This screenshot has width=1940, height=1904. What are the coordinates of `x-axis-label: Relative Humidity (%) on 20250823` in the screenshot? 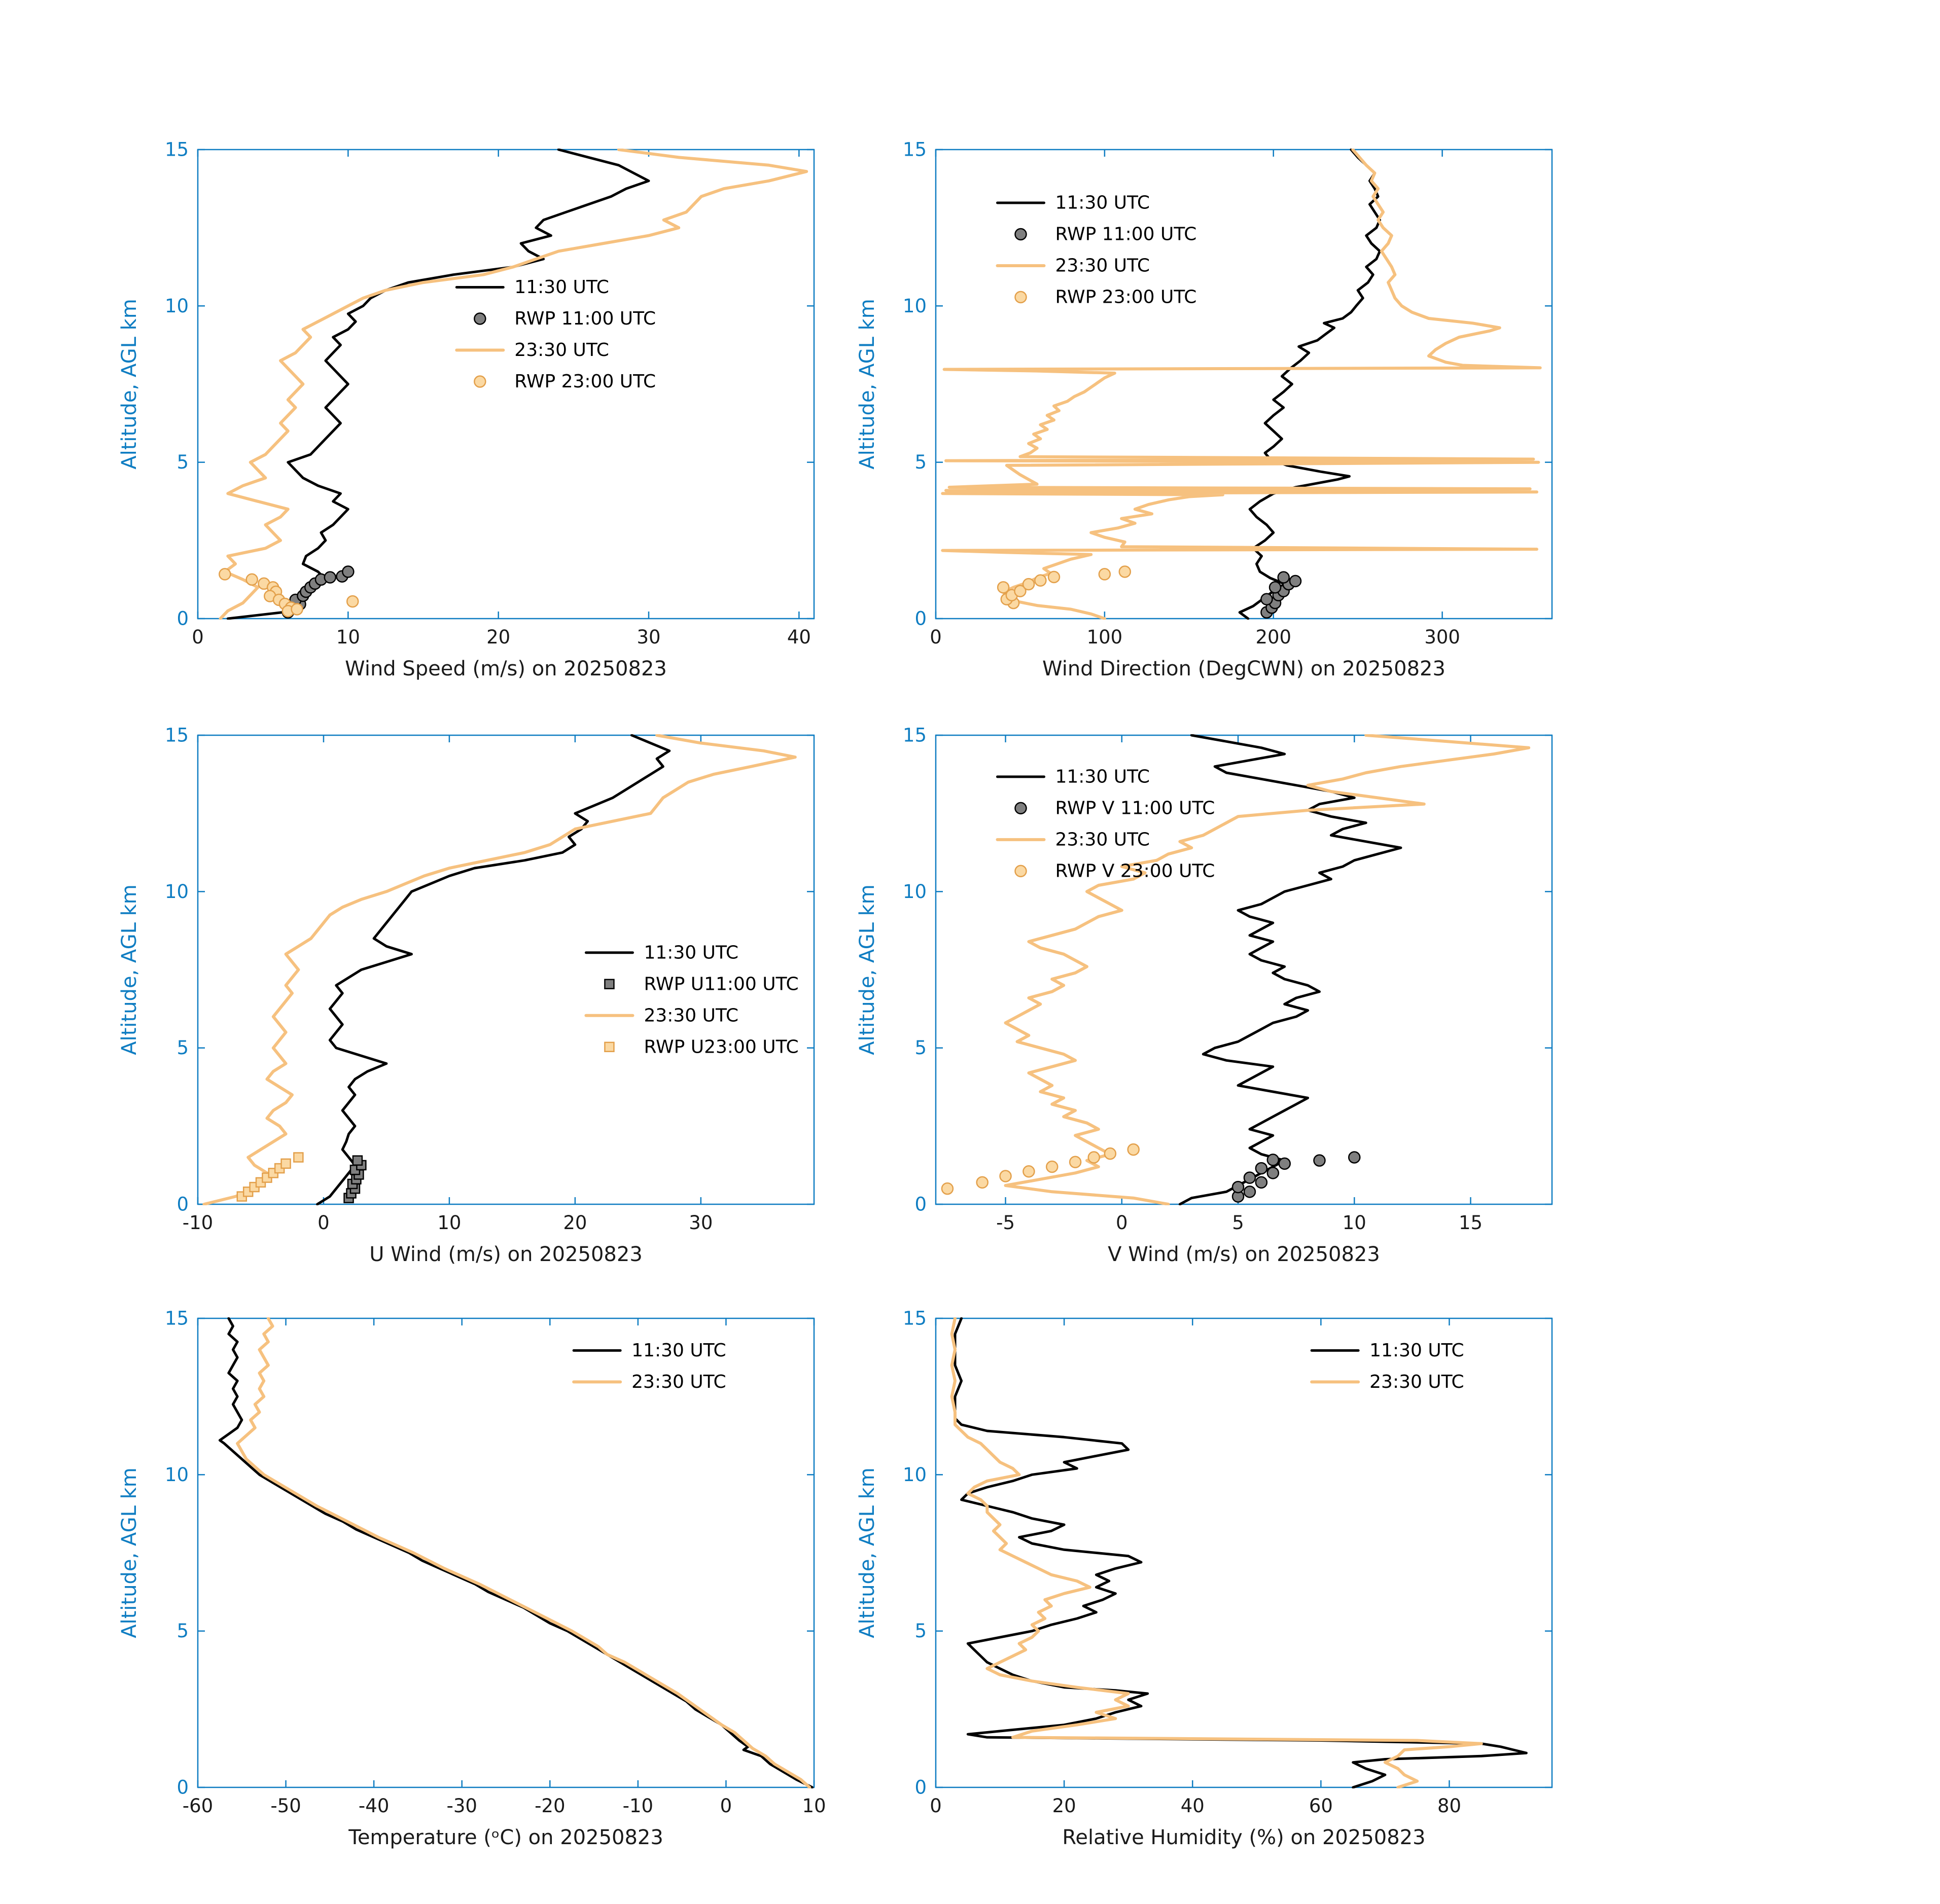 It's located at (1243, 1837).